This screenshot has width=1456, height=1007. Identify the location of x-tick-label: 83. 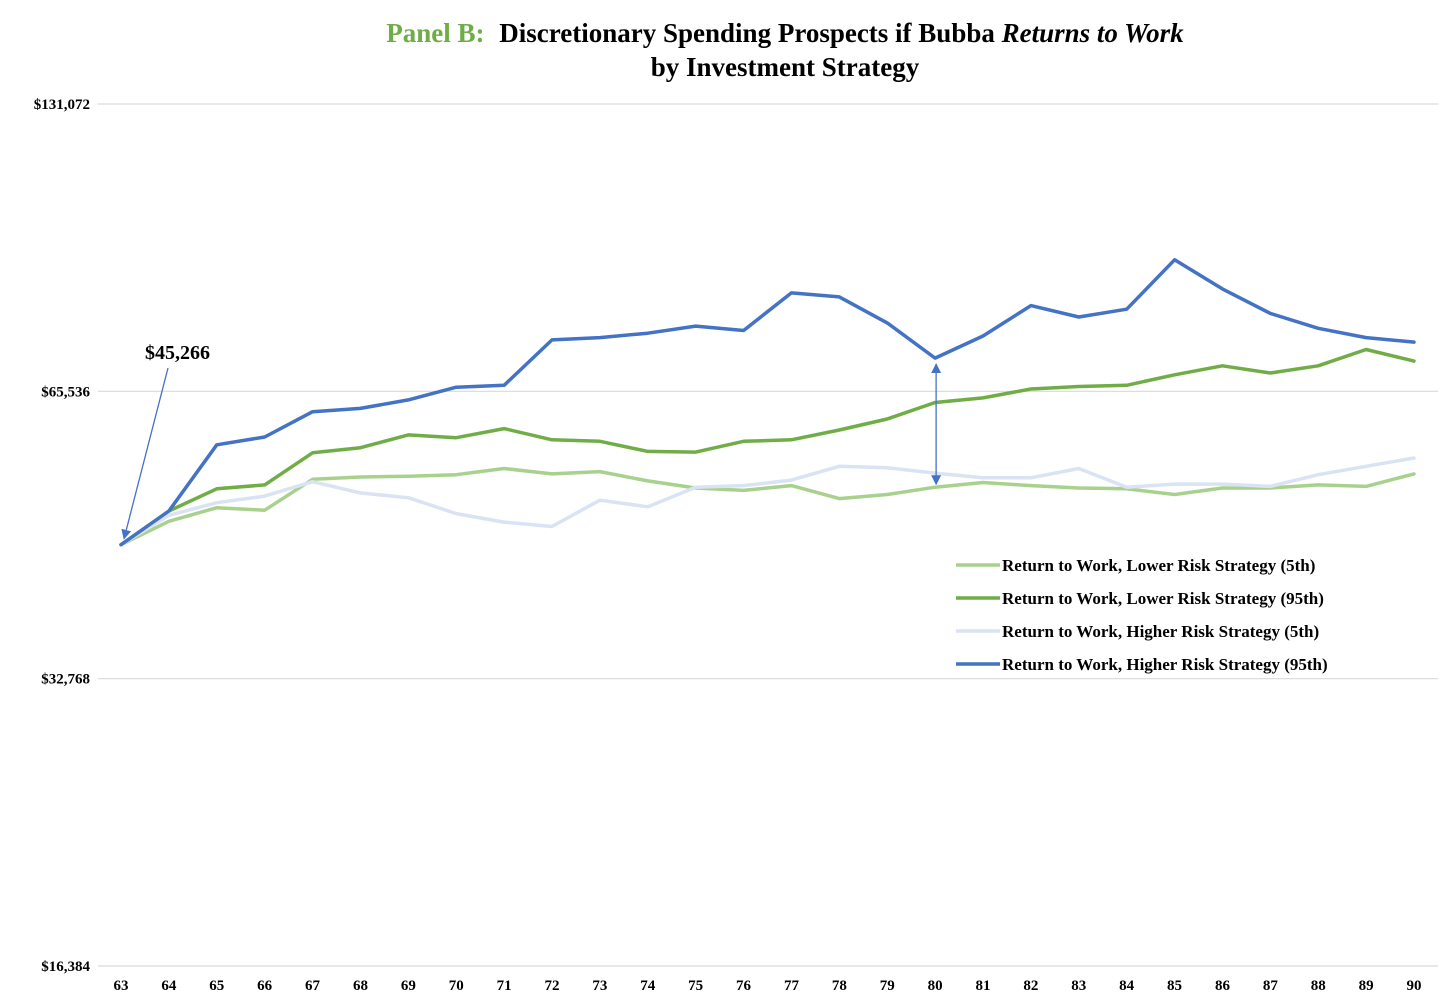
(1078, 986).